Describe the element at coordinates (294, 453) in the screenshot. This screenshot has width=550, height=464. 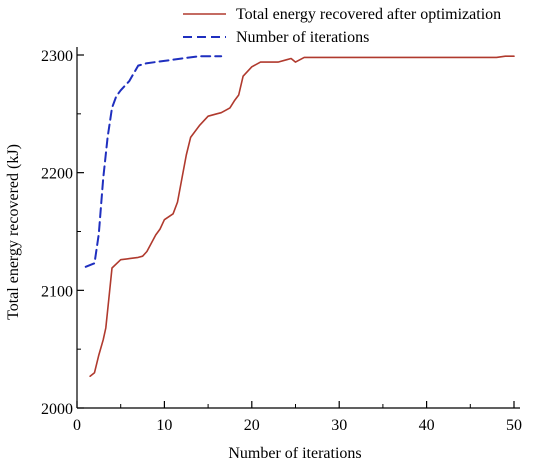
I see `x-axis-title: Number of iterations` at that location.